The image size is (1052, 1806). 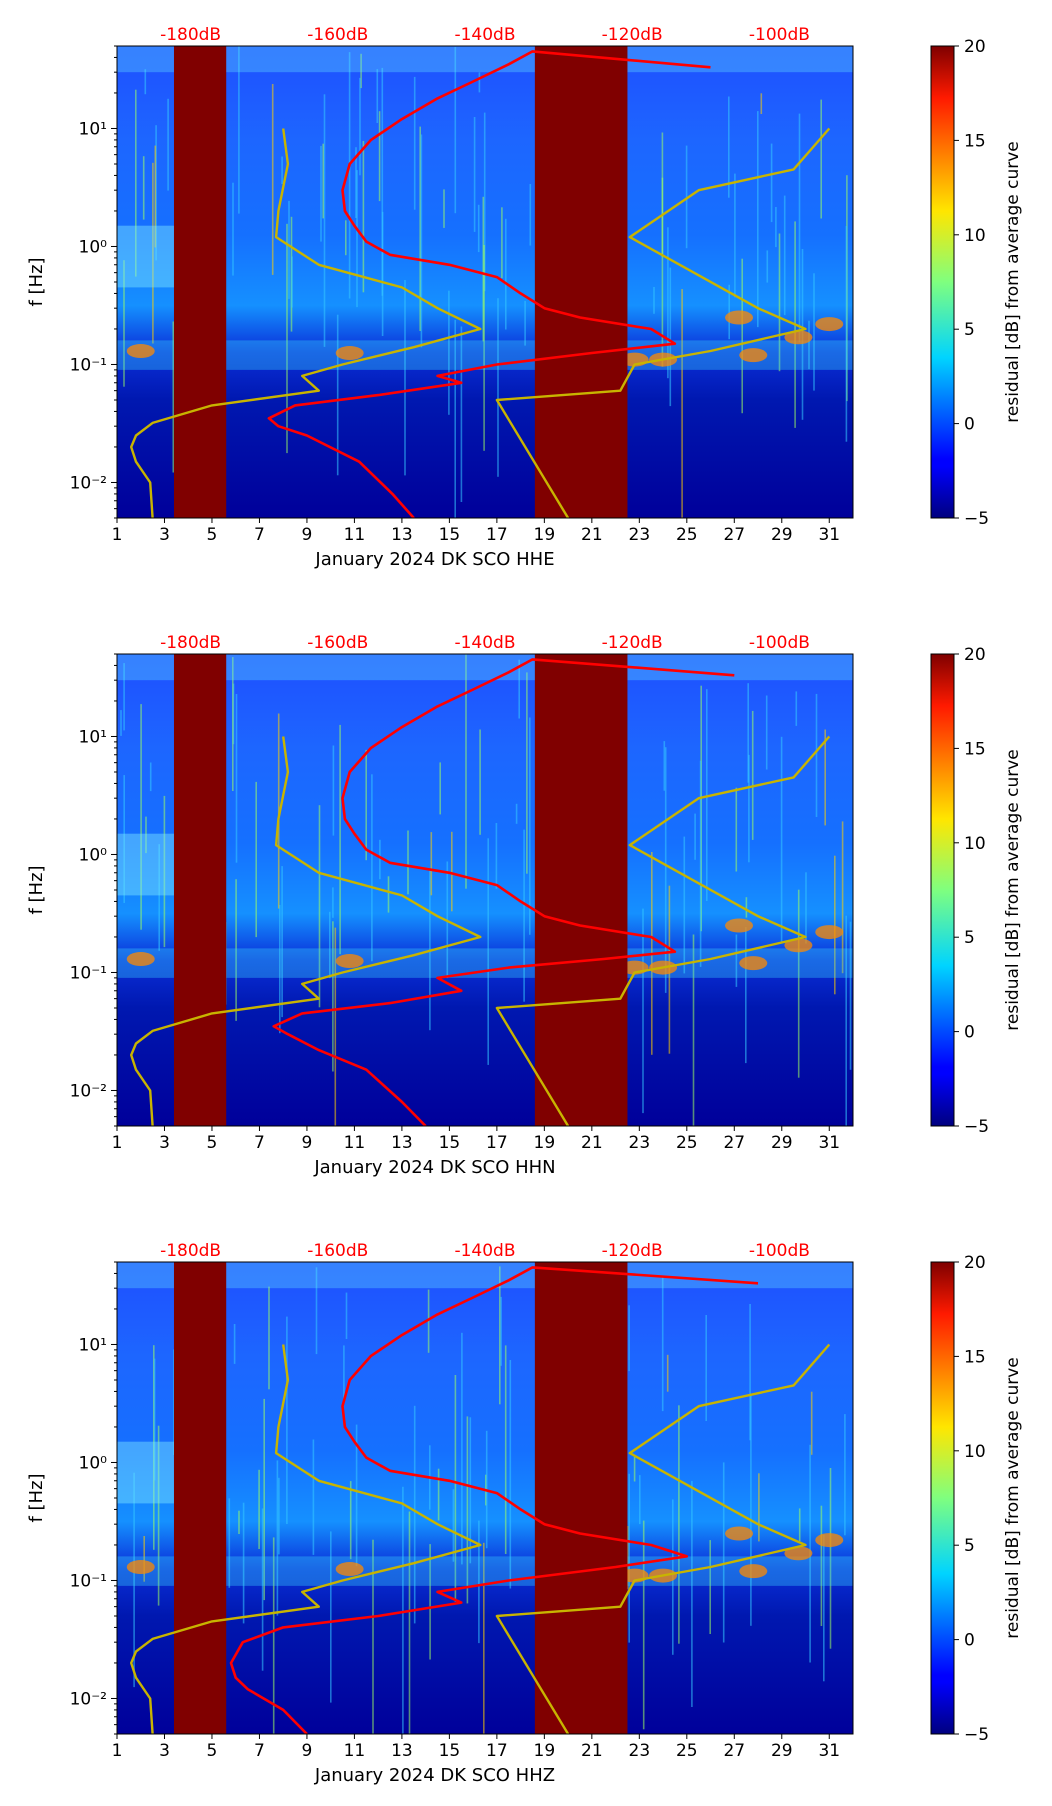 I want to click on y-tick-label: 10⁻², so click(x=88, y=483).